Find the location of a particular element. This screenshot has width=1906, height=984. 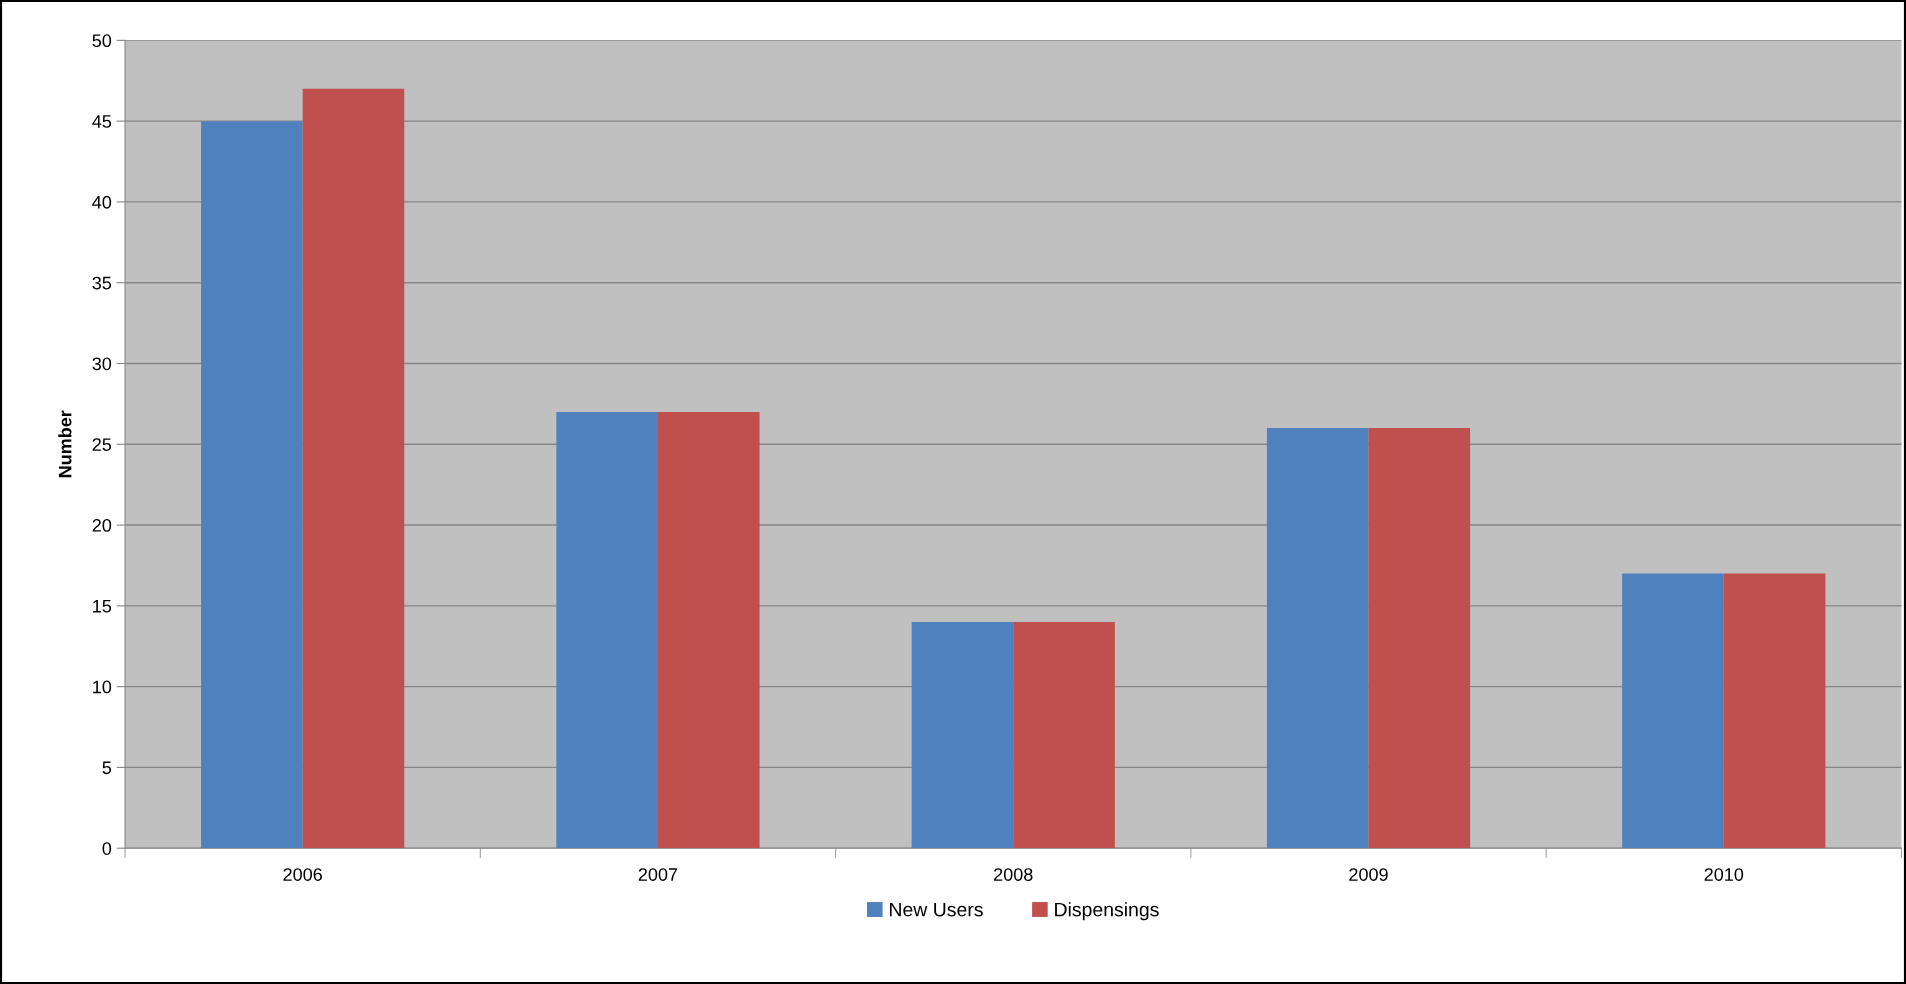

y-tick-label: 30 is located at coordinates (102, 364).